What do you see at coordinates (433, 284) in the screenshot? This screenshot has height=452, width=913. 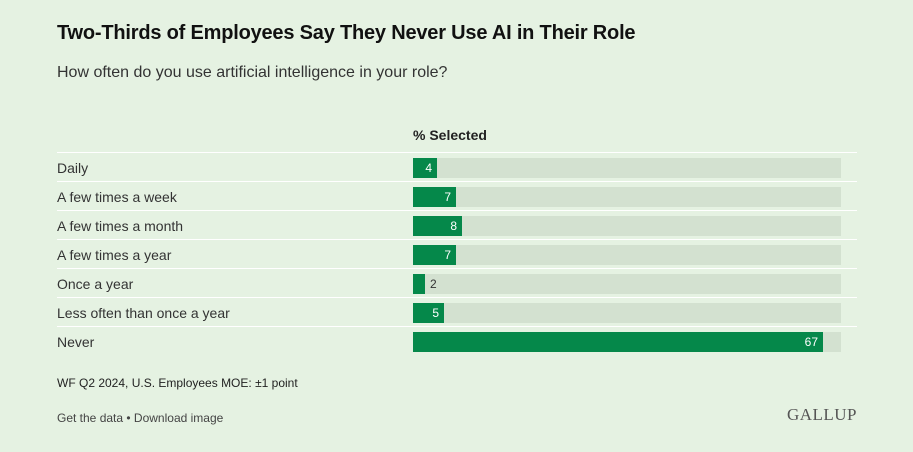 I see `bar-value-label: 2` at bounding box center [433, 284].